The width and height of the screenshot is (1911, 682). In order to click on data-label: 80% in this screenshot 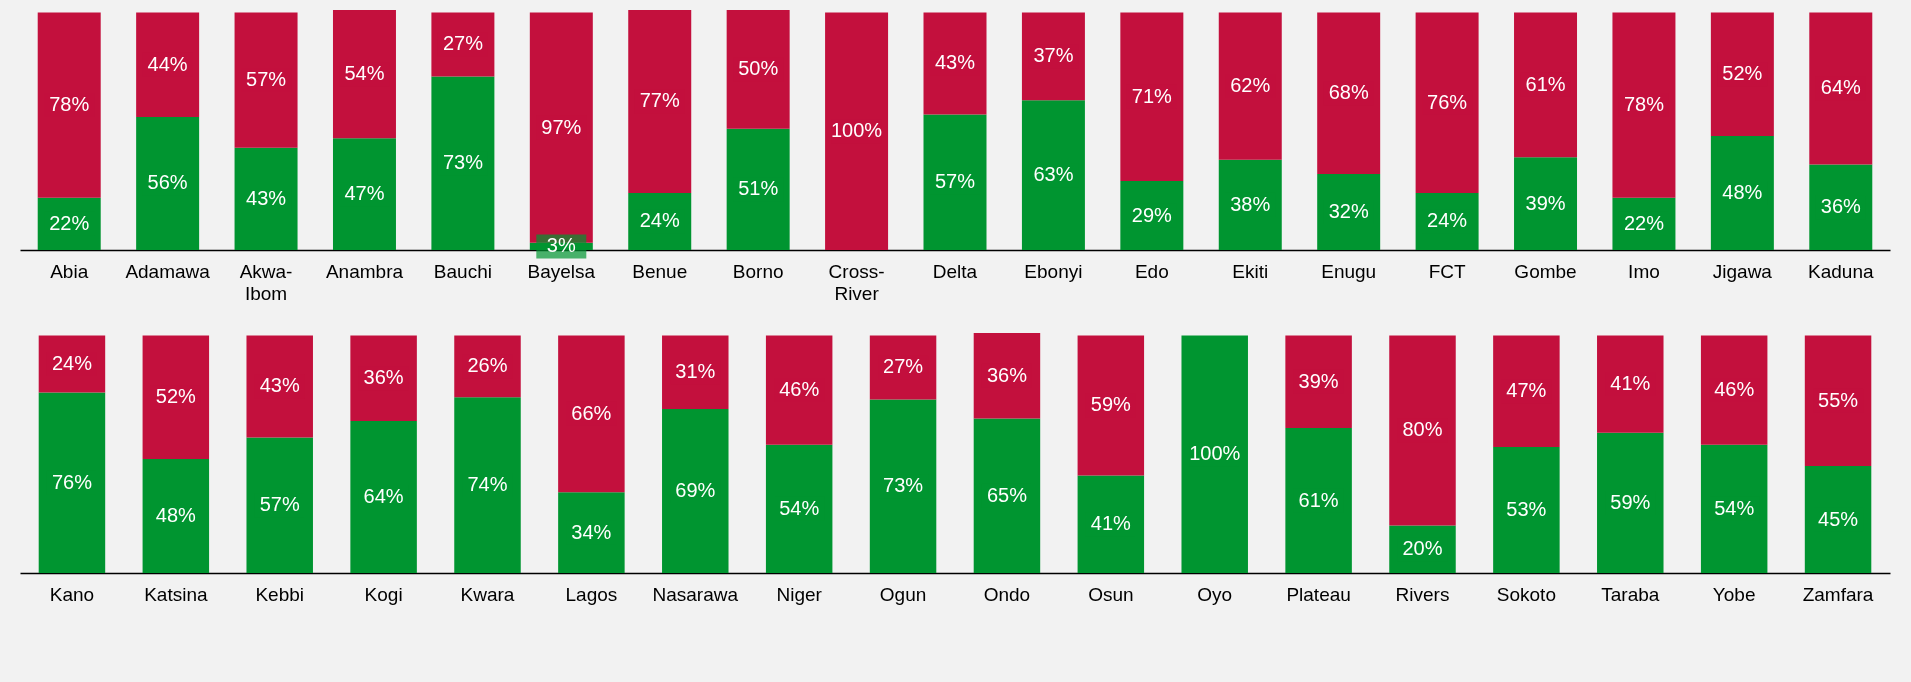, I will do `click(1422, 429)`.